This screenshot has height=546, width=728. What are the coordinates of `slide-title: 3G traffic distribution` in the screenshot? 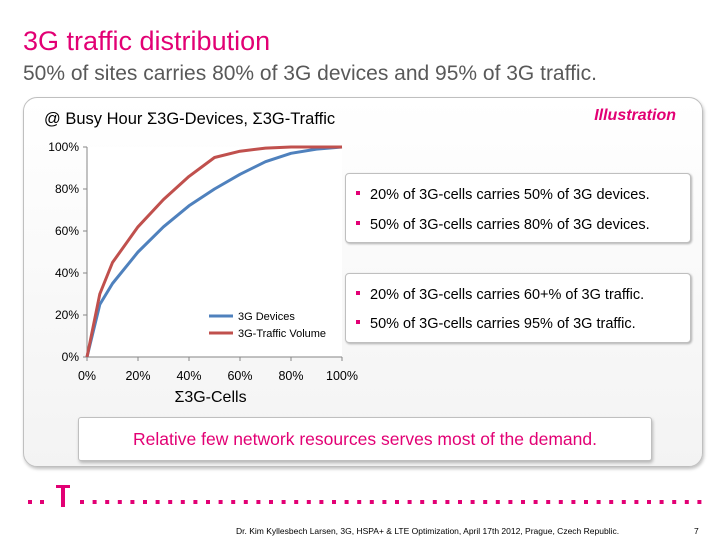 It's located at (147, 41).